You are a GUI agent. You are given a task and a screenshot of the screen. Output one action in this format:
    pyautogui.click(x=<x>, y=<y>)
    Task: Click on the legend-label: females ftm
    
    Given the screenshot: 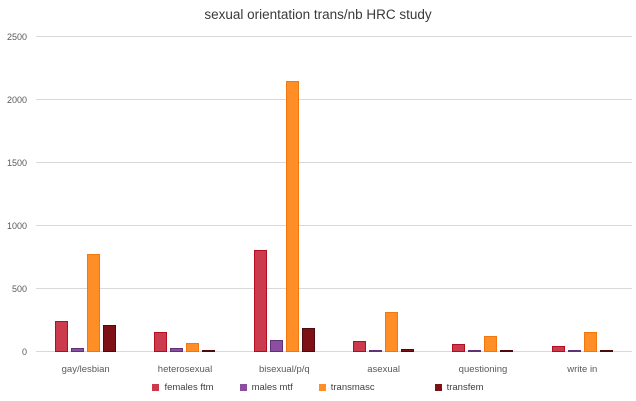 What is the action you would take?
    pyautogui.click(x=189, y=387)
    